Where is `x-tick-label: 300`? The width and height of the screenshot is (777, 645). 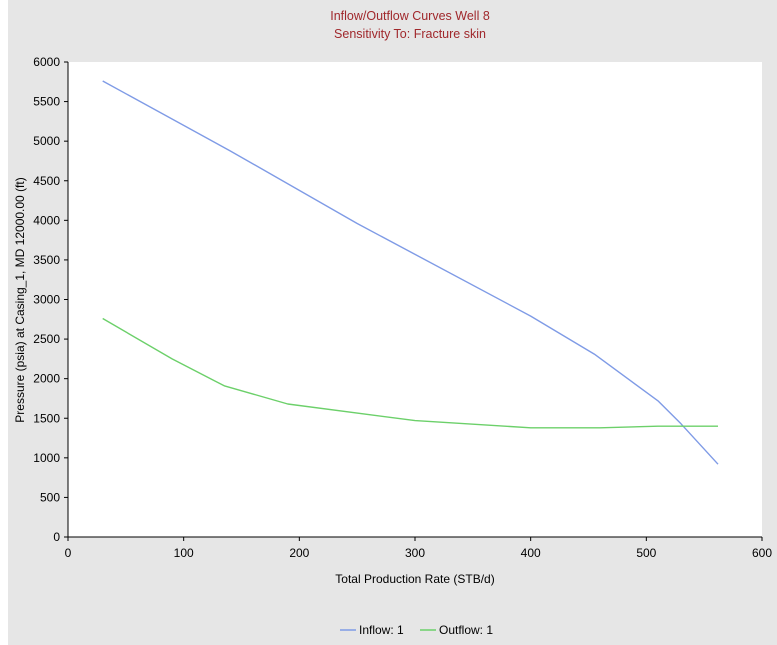 x-tick-label: 300 is located at coordinates (415, 553).